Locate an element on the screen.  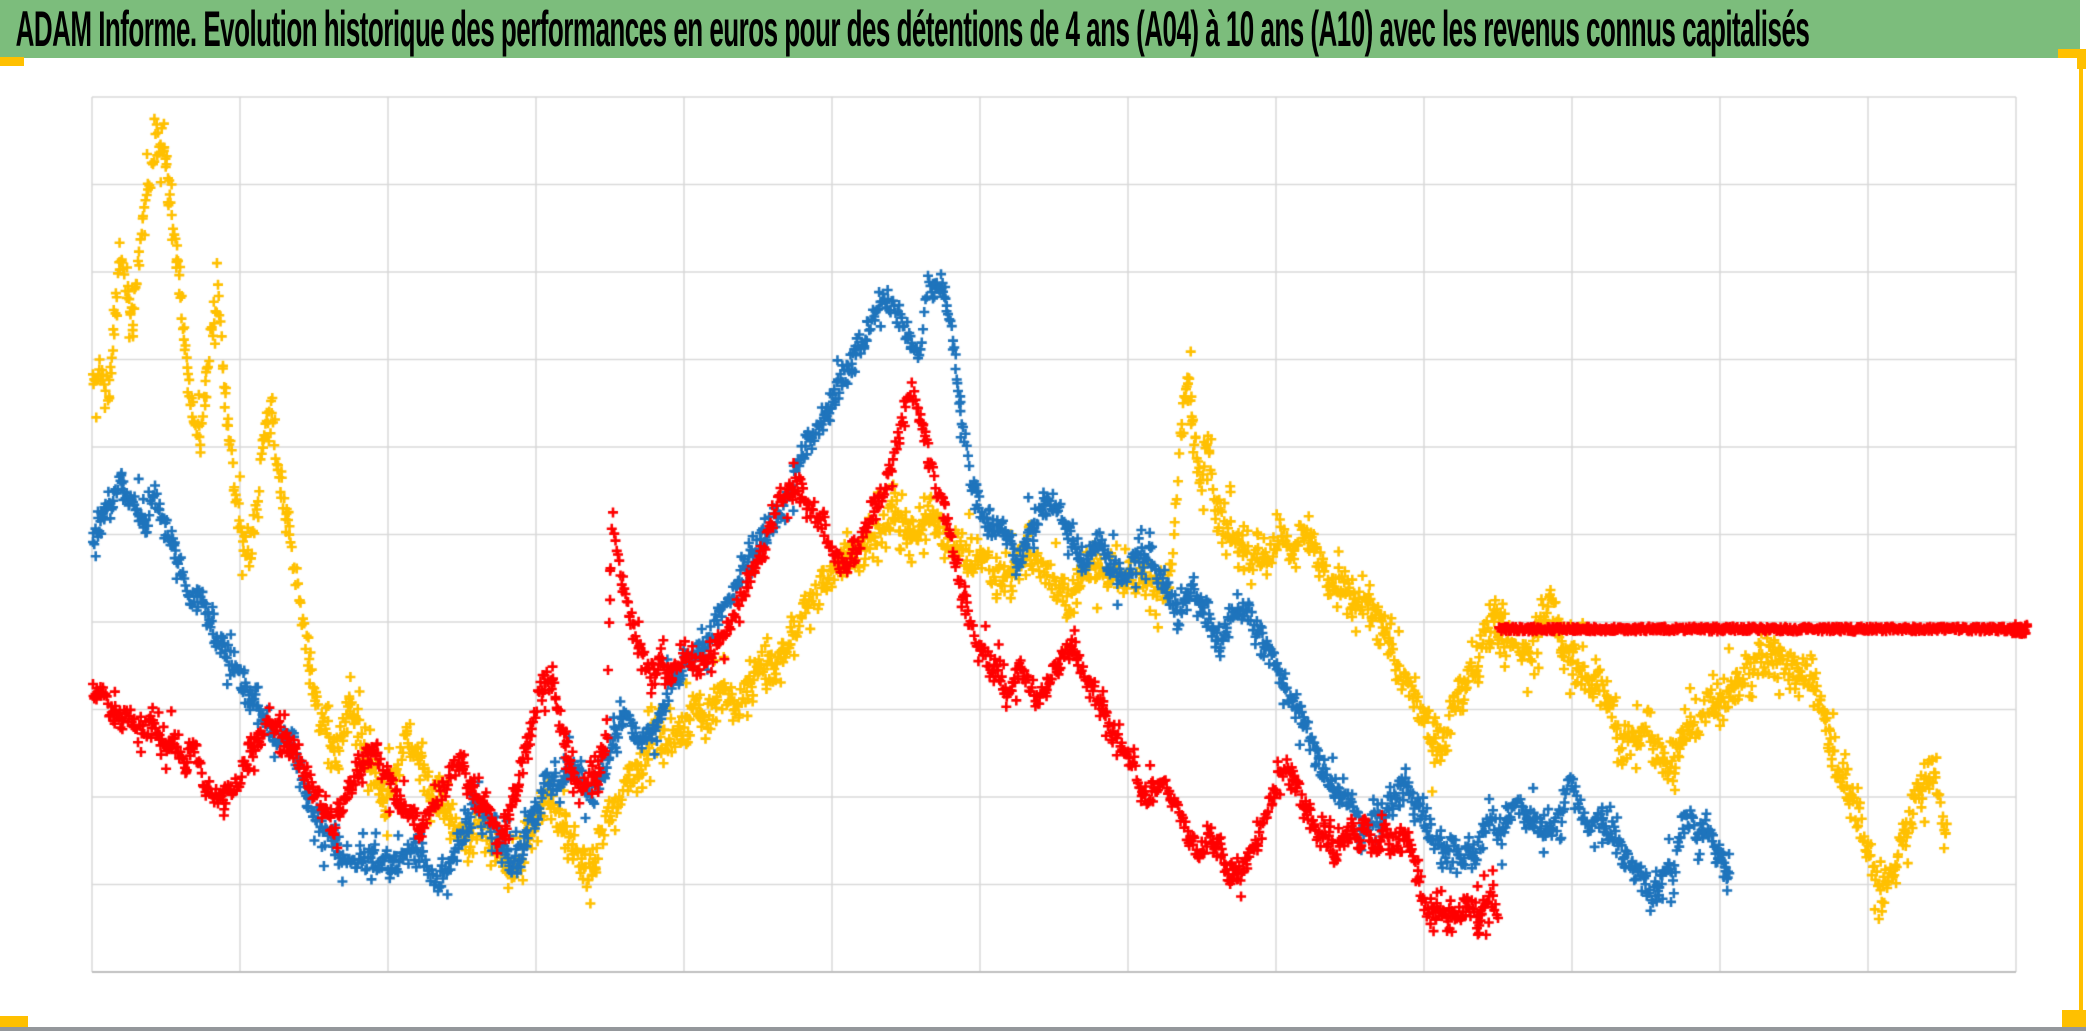
accent-bottom-left is located at coordinates (14, 1022).